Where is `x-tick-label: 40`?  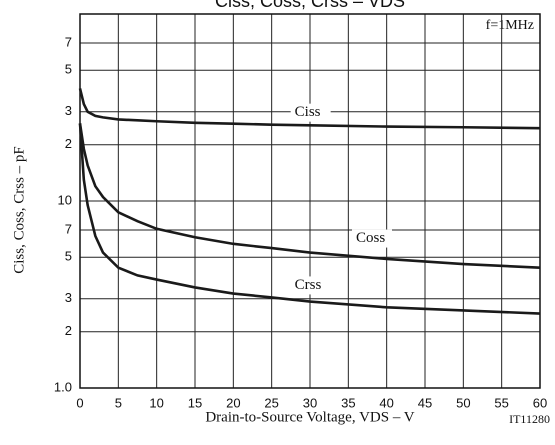
x-tick-label: 40 is located at coordinates (386, 402).